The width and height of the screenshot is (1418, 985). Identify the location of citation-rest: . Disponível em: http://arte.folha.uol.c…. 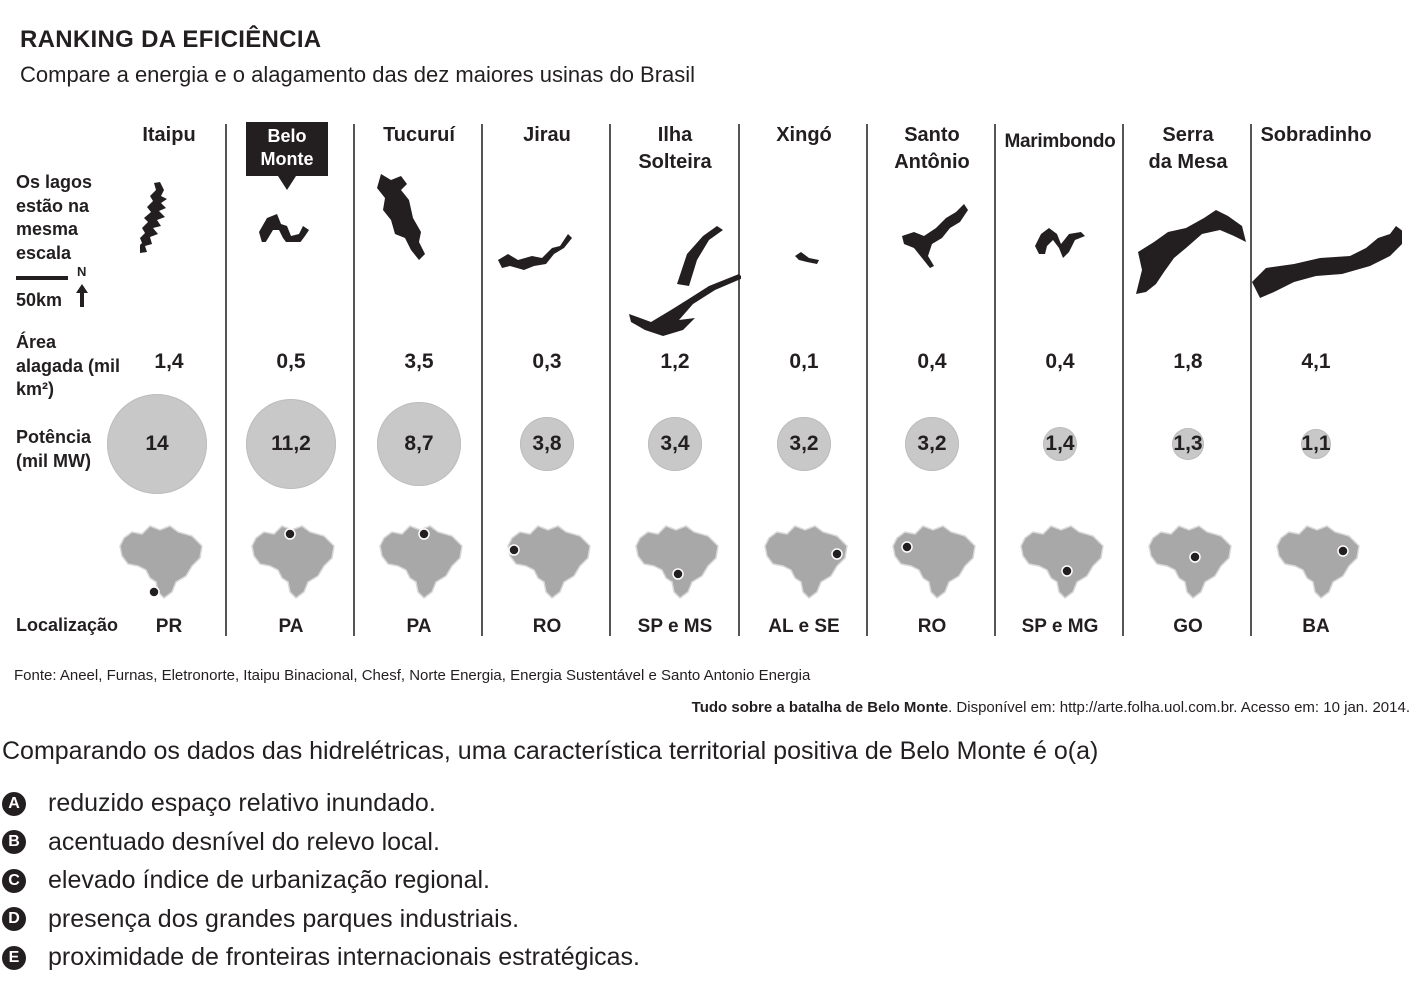
(1179, 707).